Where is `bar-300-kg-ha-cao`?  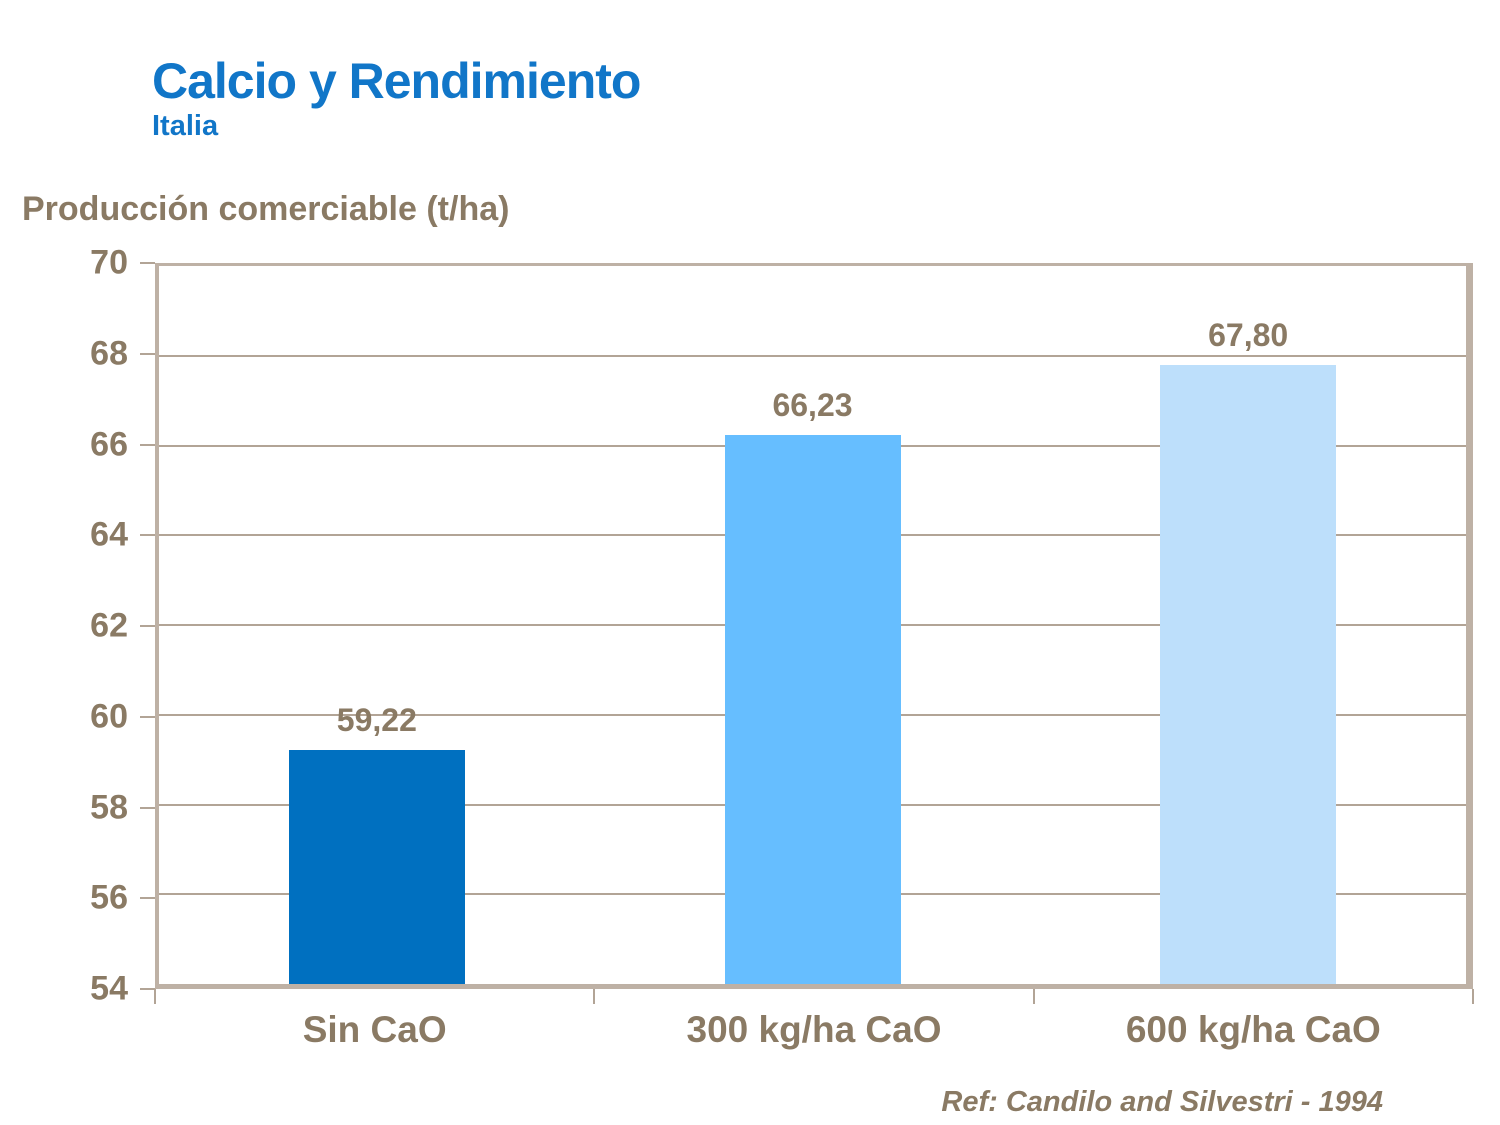
bar-300-kg-ha-cao is located at coordinates (812, 709).